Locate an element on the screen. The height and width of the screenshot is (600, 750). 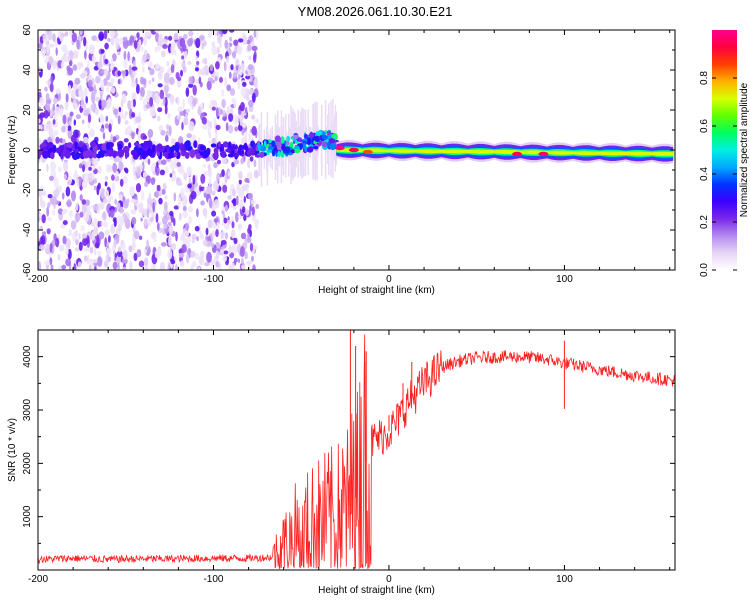
spectrogram-xtick-label: 0 is located at coordinates (389, 279).